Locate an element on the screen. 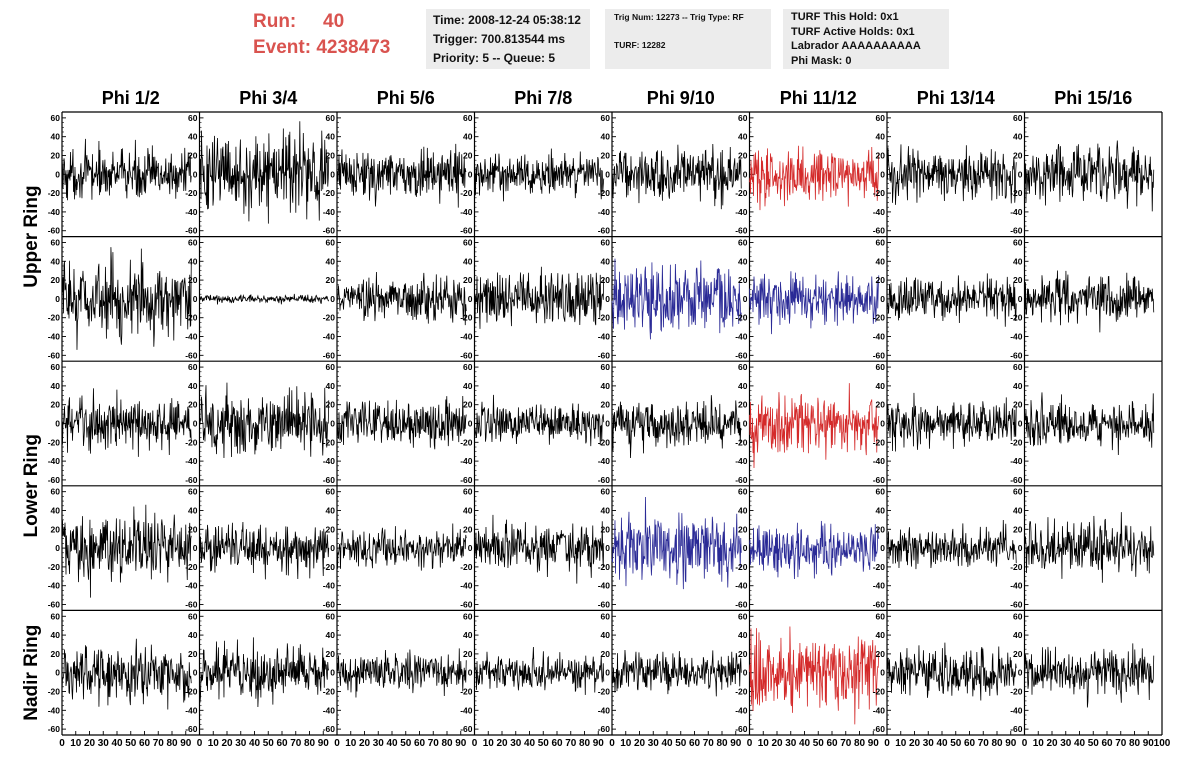 This screenshot has width=1196, height=772. column-header-phi: Phi 3/4 is located at coordinates (268, 98).